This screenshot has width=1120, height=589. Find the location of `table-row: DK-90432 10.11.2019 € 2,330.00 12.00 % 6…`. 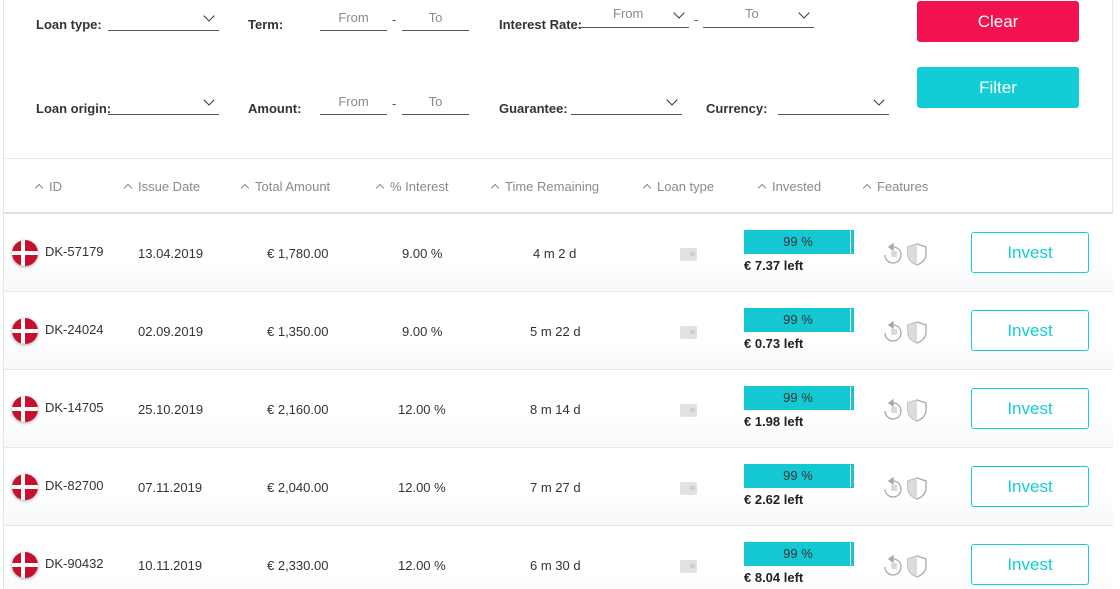

table-row: DK-90432 10.11.2019 € 2,330.00 12.00 % 6… is located at coordinates (558, 557).